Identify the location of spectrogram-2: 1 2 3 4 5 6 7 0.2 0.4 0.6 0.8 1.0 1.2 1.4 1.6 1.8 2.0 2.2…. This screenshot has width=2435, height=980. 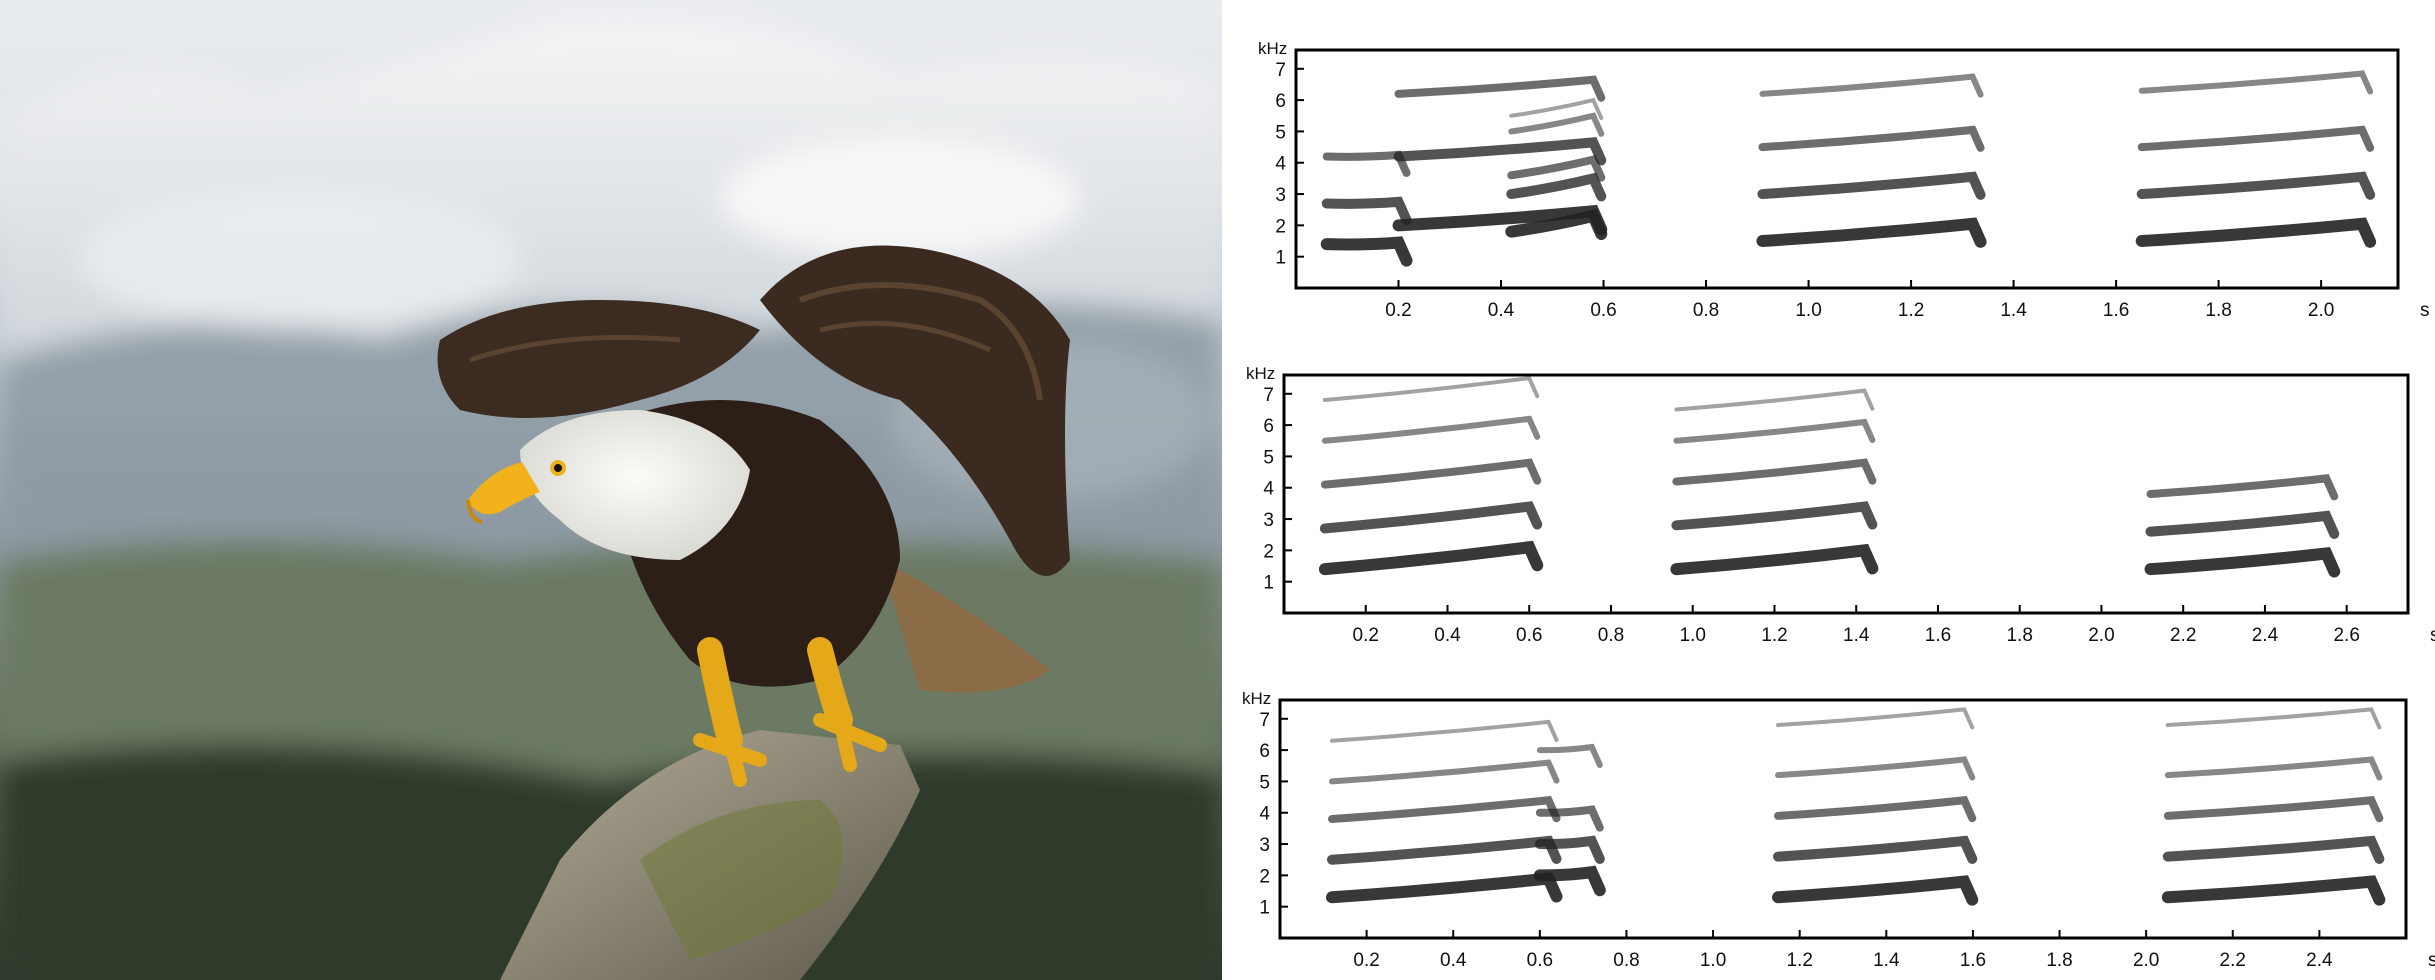
(1840, 505).